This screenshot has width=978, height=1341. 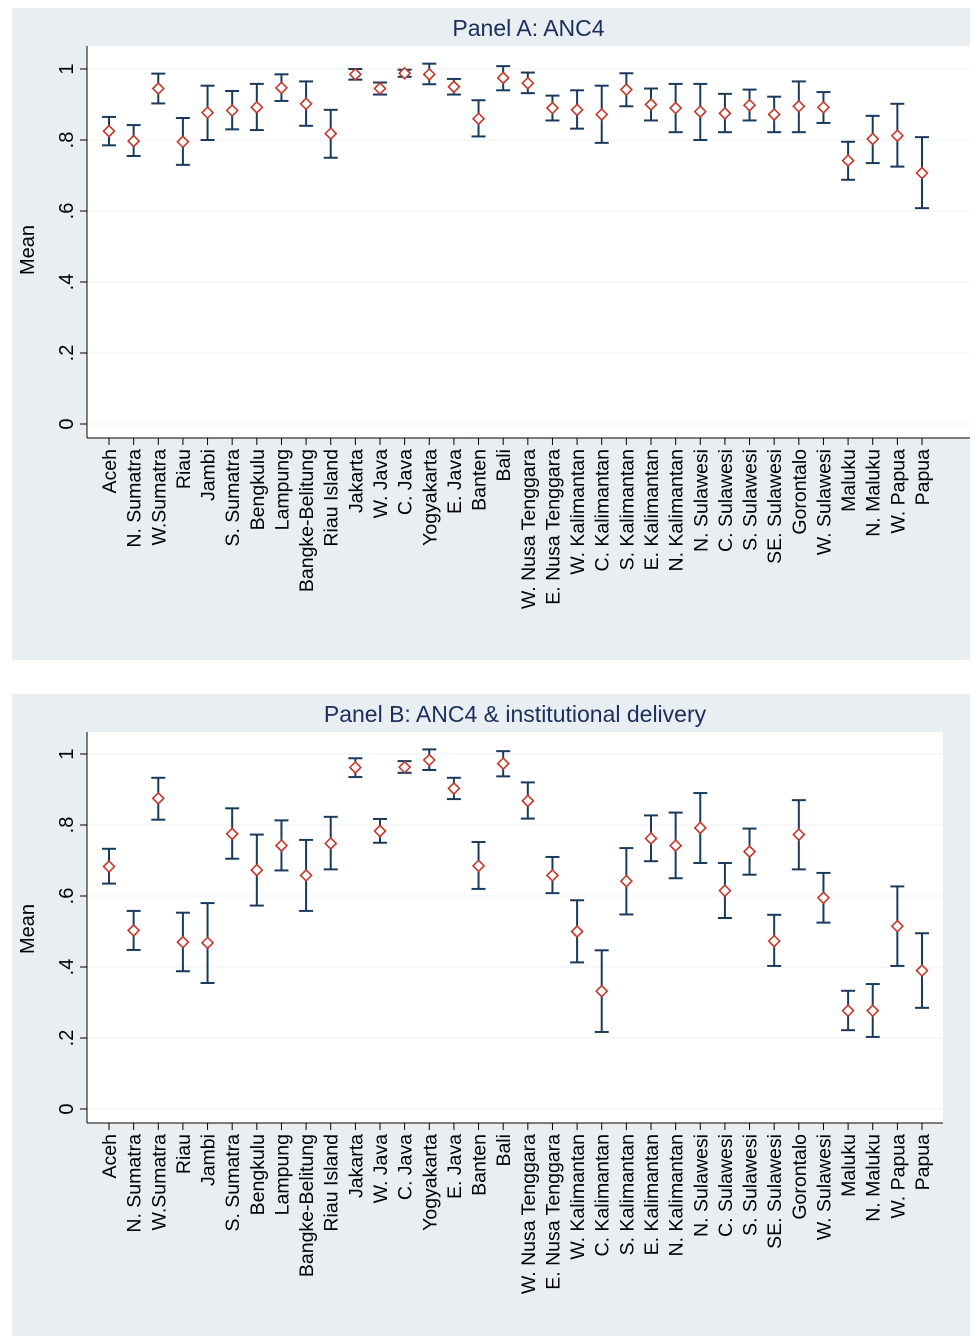 I want to click on x-tick-label: Gorontalo, so click(x=800, y=492).